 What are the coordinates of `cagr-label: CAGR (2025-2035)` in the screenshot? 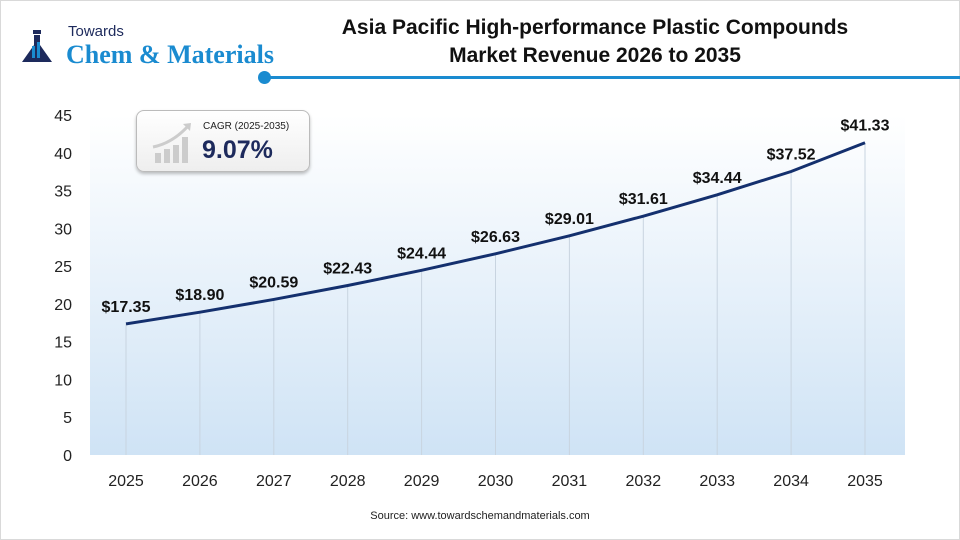 It's located at (246, 126).